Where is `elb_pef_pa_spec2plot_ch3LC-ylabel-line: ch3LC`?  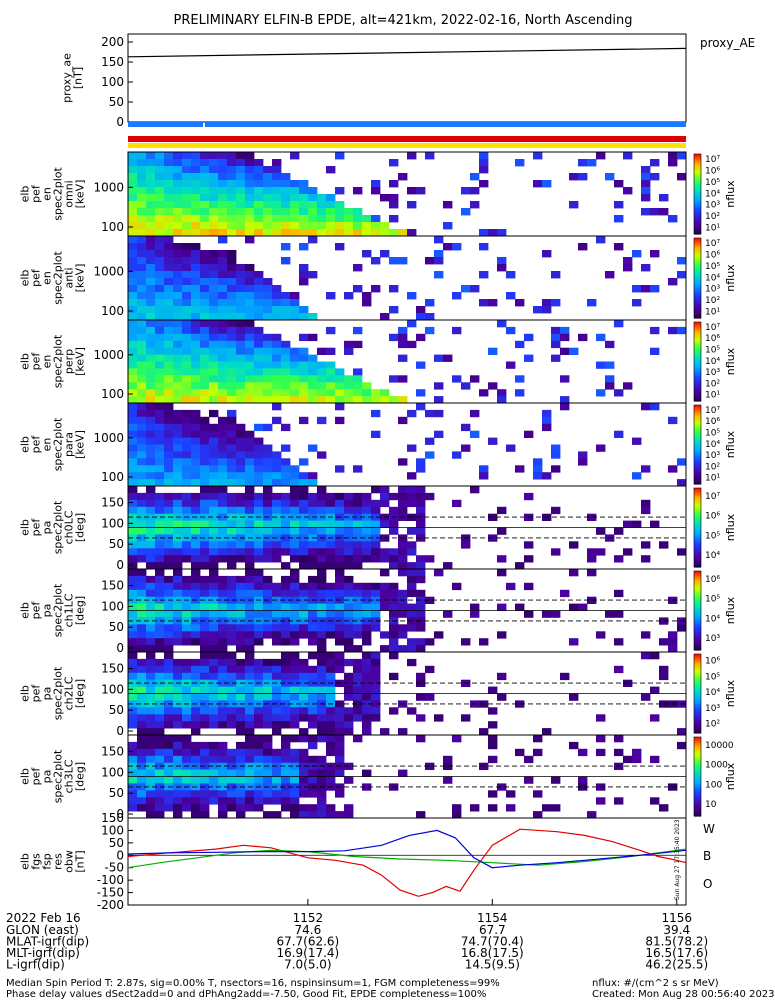 elb_pef_pa_spec2plot_ch3LC-ylabel-line: ch3LC is located at coordinates (69, 776).